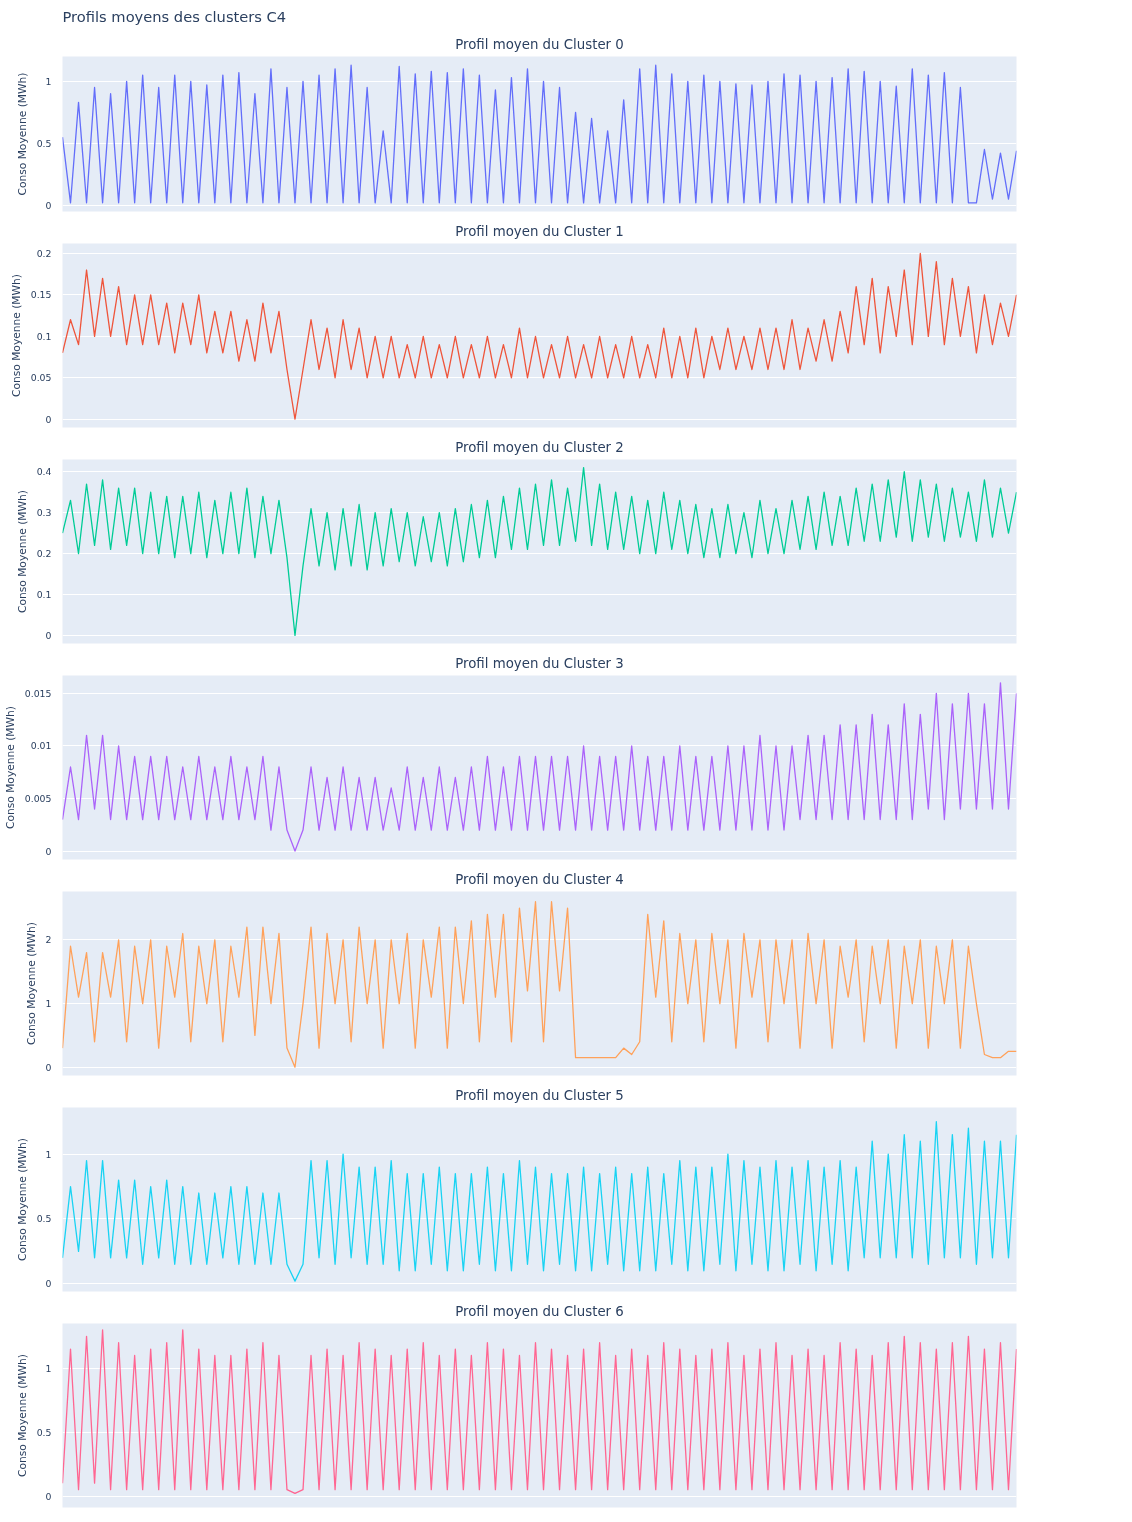 The height and width of the screenshot is (1522, 1132). Describe the element at coordinates (41, 378) in the screenshot. I see `y-tick-label: 0.05` at that location.